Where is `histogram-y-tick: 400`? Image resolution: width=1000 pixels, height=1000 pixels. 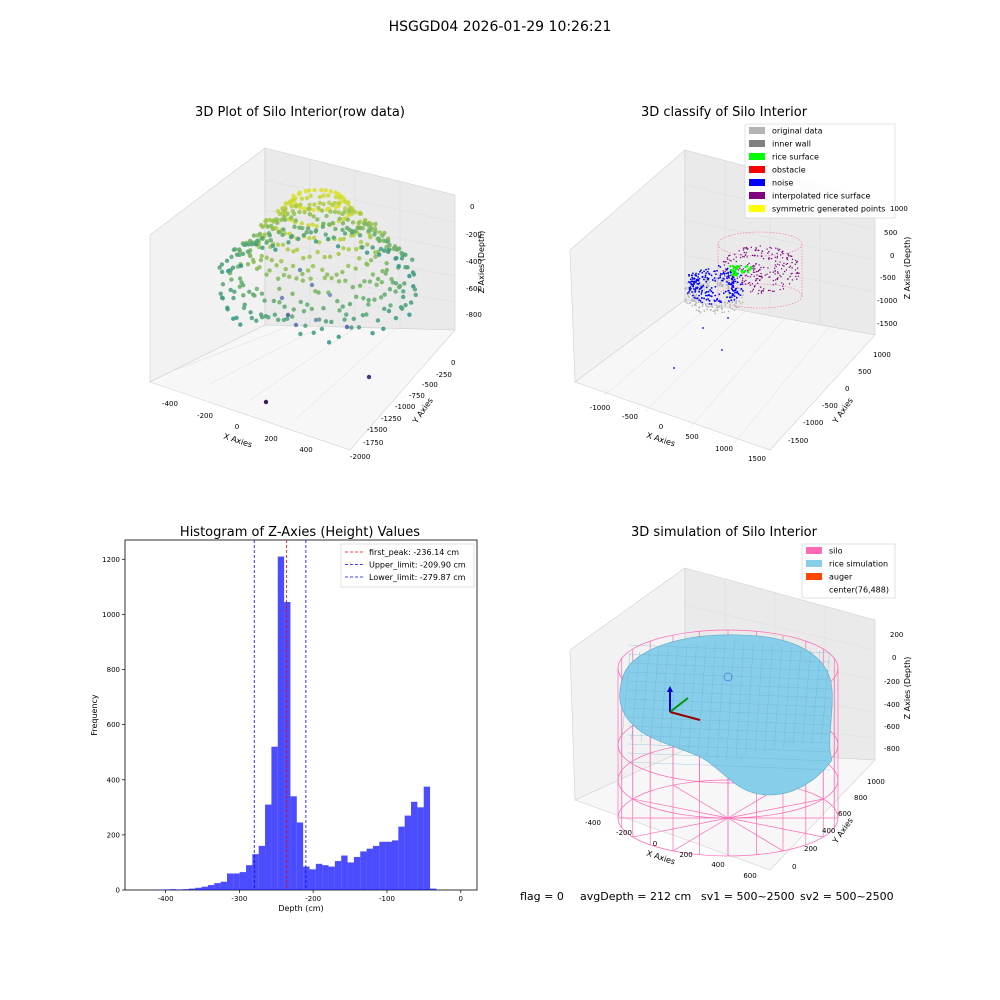
histogram-y-tick: 400 is located at coordinates (113, 780).